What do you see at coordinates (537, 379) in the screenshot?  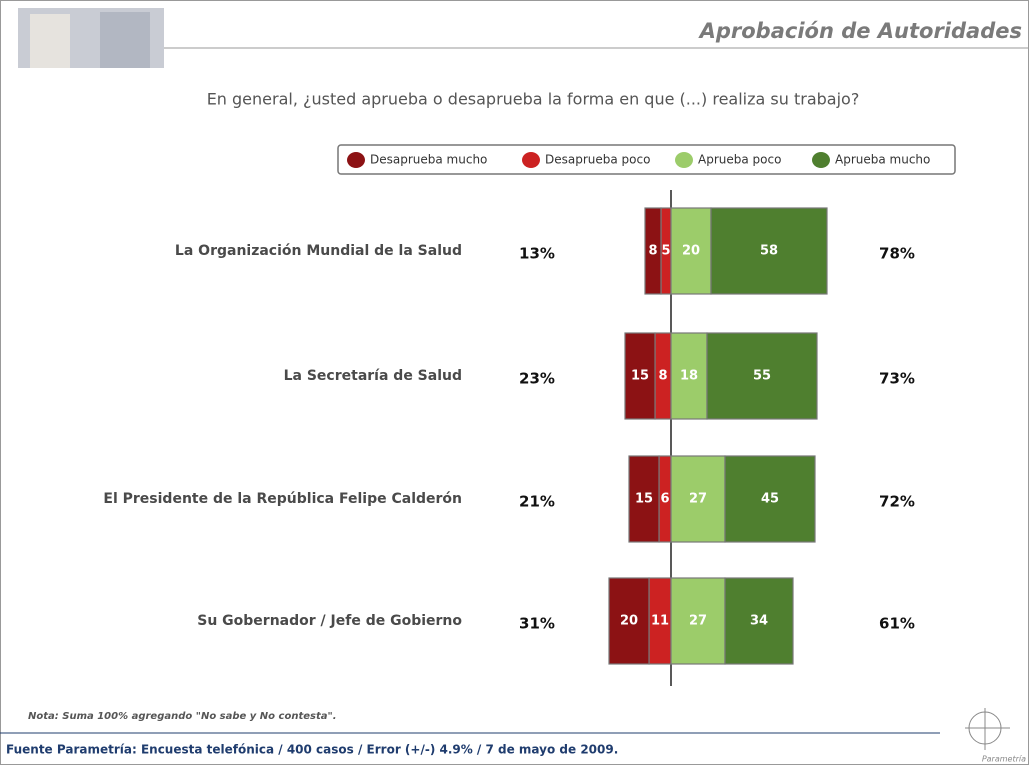 I see `disapprove-total: 23%` at bounding box center [537, 379].